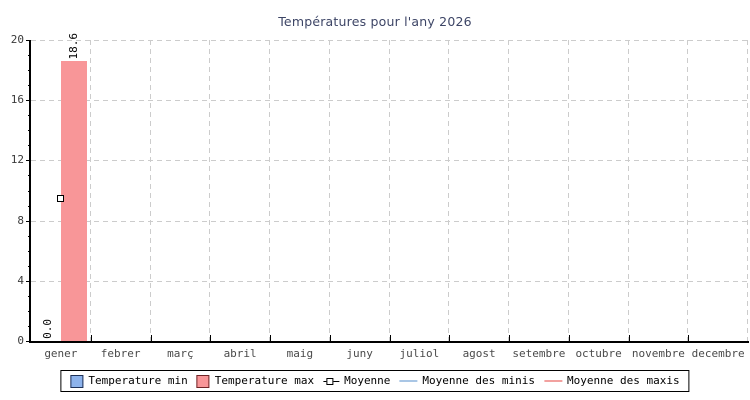 Image resolution: width=750 pixels, height=400 pixels. I want to click on legend-item-moyenne-des-maxis: Moyenne des maxis, so click(612, 381).